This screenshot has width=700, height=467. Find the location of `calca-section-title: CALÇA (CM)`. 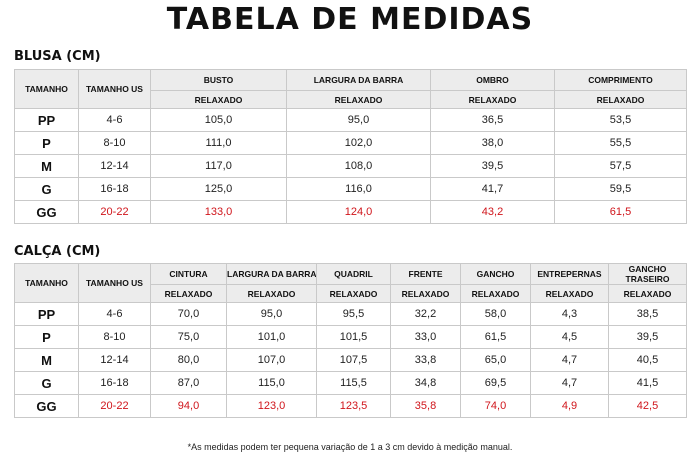

calca-section-title: CALÇA (CM) is located at coordinates (57, 251).